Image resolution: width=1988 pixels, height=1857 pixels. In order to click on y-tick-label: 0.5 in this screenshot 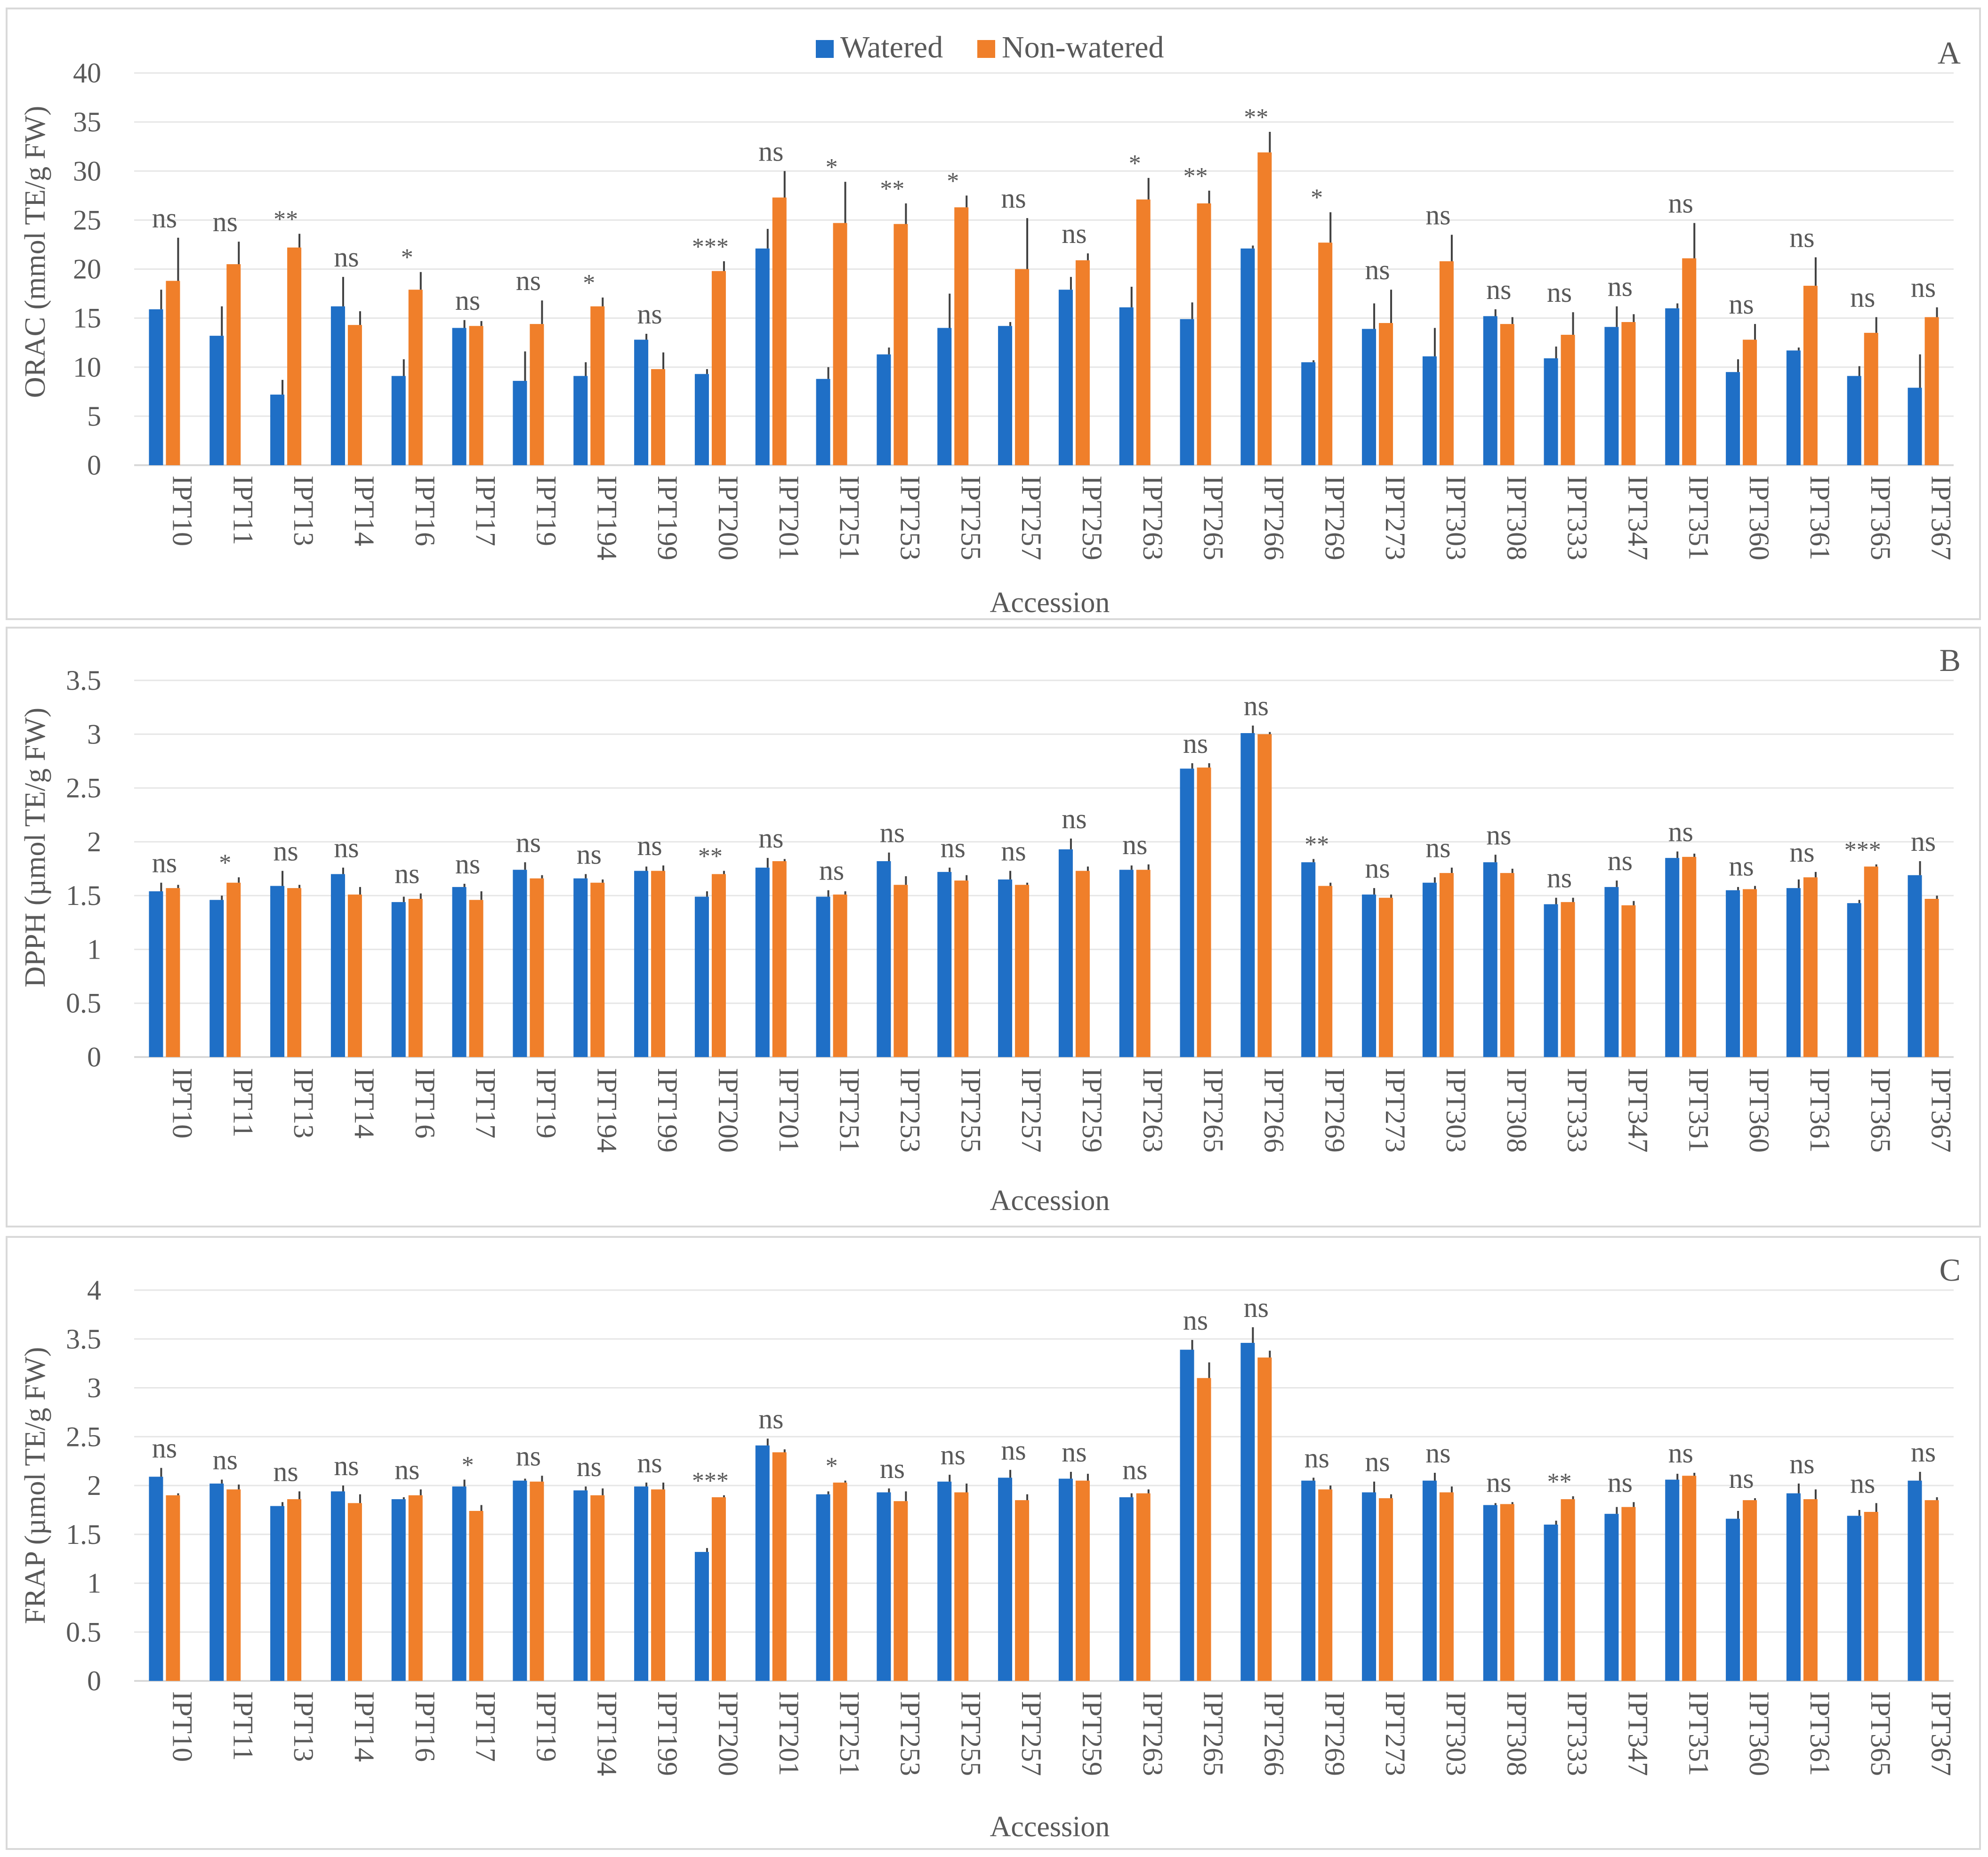, I will do `click(83, 1003)`.